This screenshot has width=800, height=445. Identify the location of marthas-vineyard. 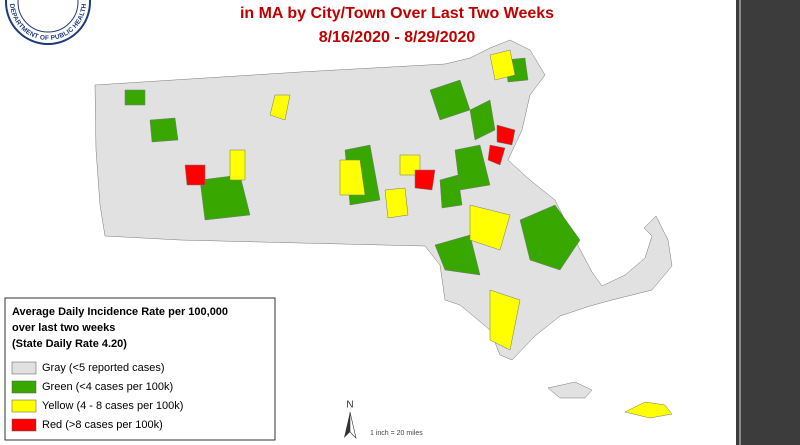
(570, 390).